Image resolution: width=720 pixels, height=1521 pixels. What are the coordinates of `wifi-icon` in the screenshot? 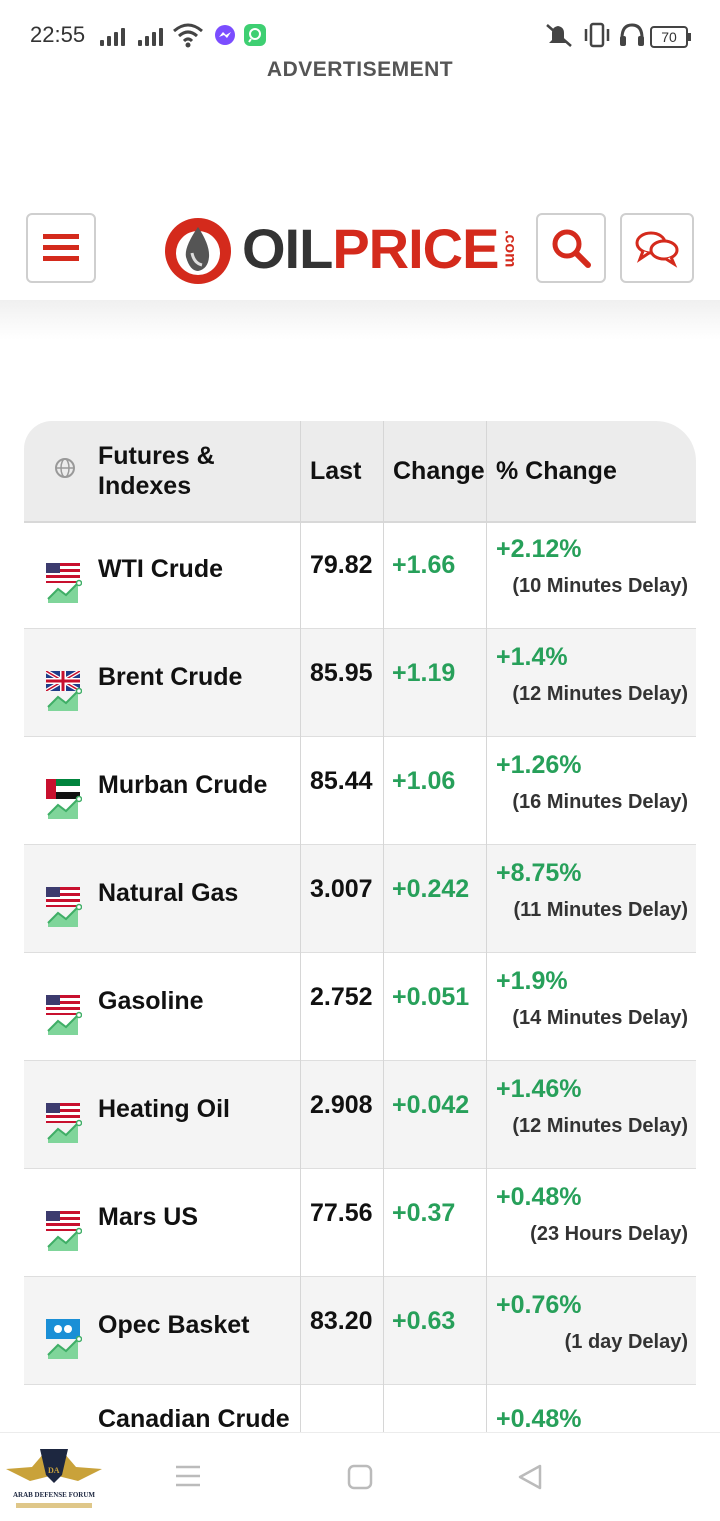 It's located at (188, 35).